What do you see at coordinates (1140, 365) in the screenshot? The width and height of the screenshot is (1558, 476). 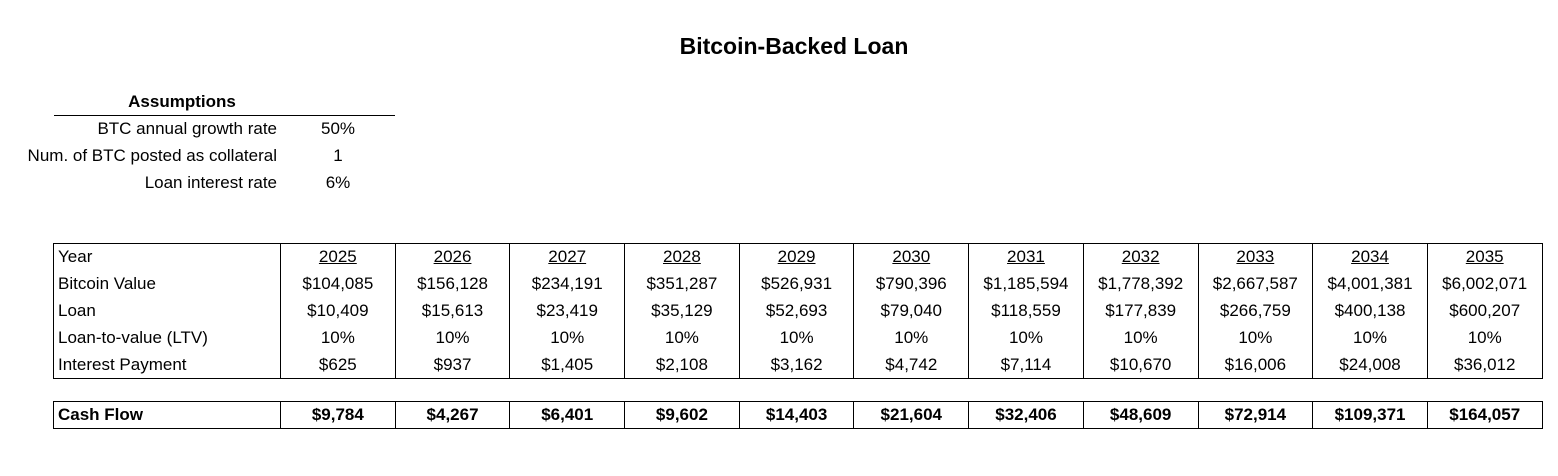 I see `value-cell: $10,670` at bounding box center [1140, 365].